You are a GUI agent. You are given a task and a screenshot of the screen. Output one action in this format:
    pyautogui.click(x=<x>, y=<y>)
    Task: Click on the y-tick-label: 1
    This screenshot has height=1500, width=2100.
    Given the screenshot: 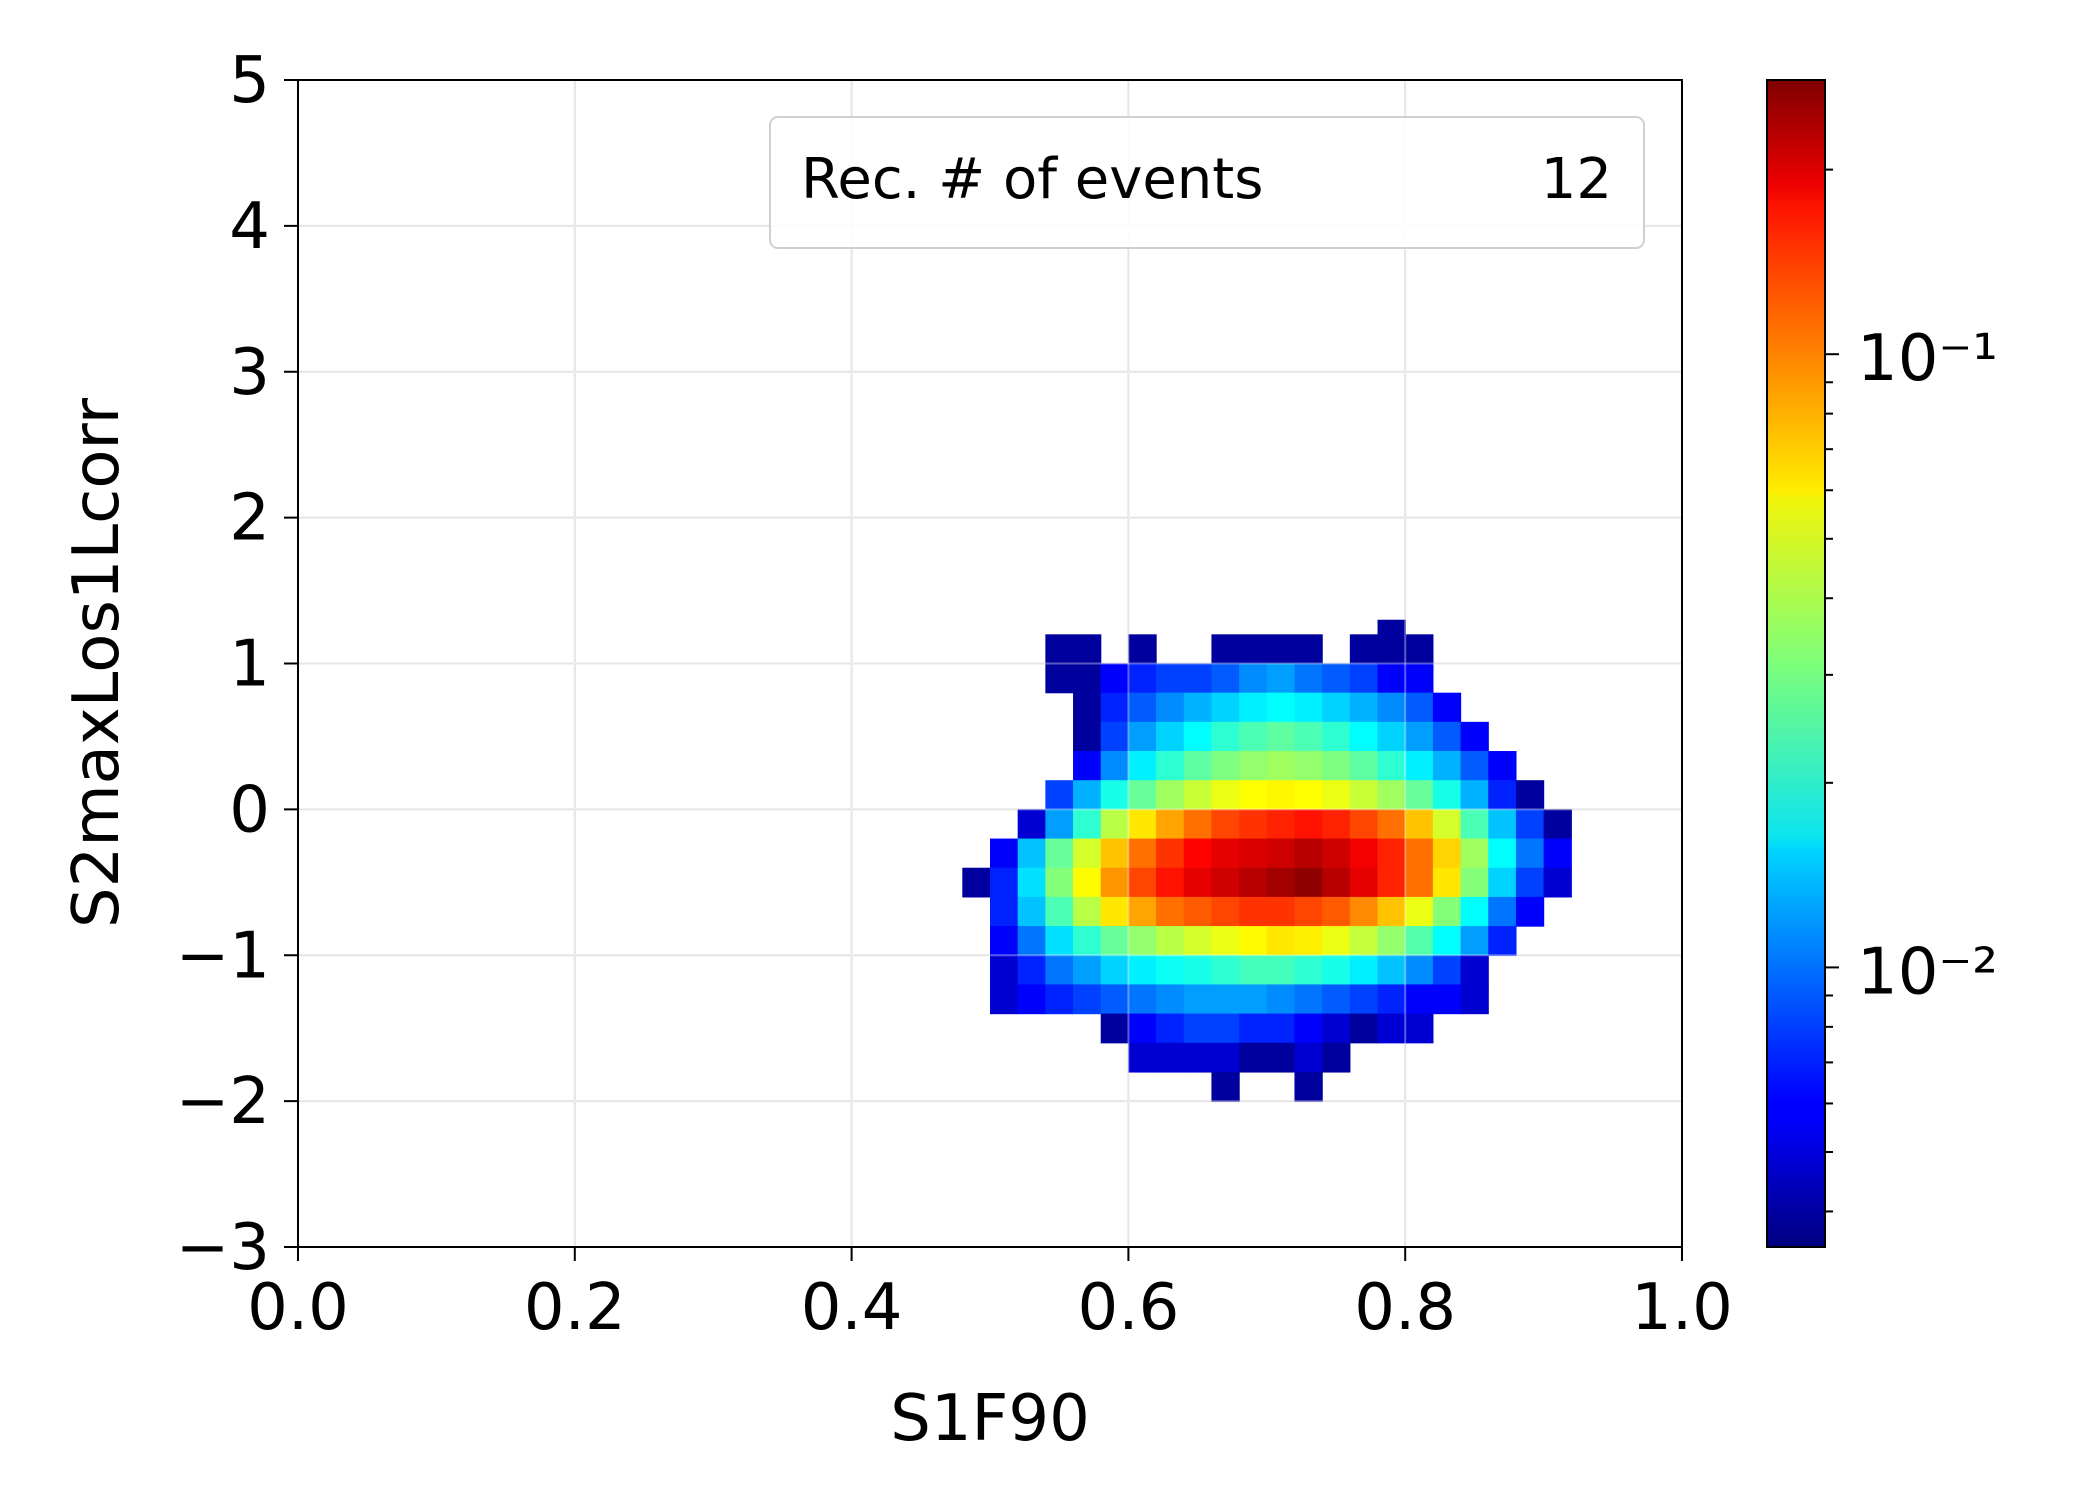 What is the action you would take?
    pyautogui.click(x=249, y=665)
    